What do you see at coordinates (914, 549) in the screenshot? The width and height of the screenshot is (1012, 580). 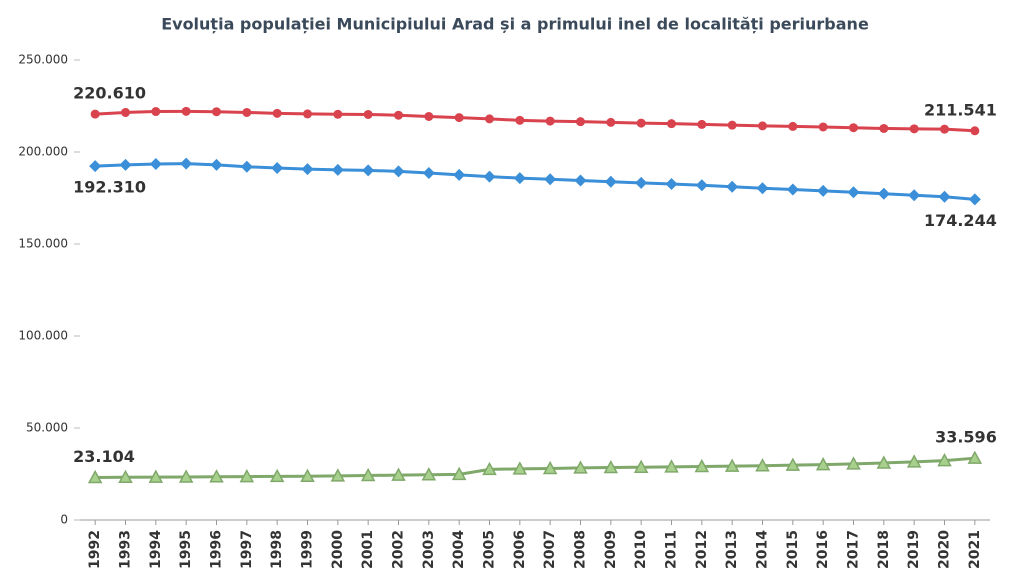 I see `x-tick-label: 2019` at bounding box center [914, 549].